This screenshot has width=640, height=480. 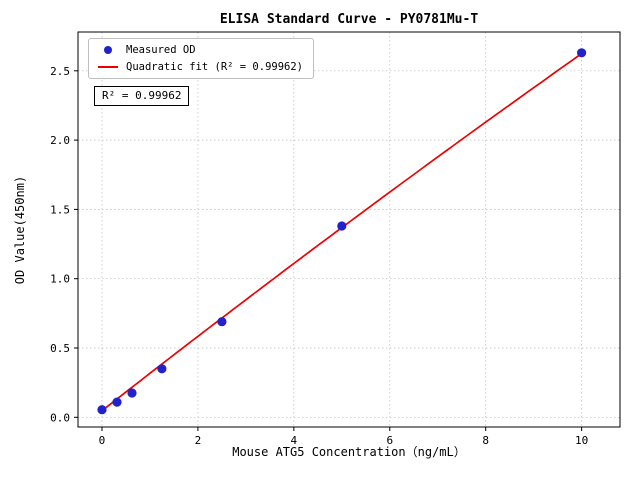 What do you see at coordinates (20, 230) in the screenshot?
I see `y-axis-label: OD Value(450nm)` at bounding box center [20, 230].